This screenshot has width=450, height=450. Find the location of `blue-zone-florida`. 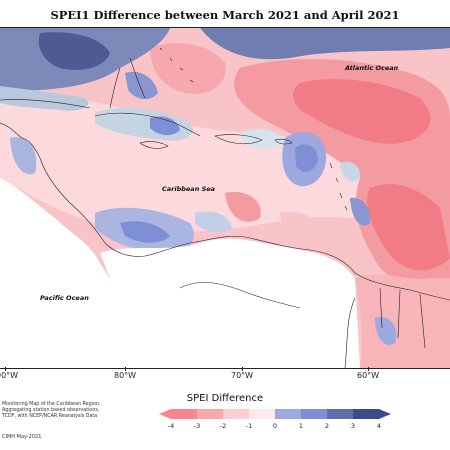

blue-zone-florida is located at coordinates (141, 85).